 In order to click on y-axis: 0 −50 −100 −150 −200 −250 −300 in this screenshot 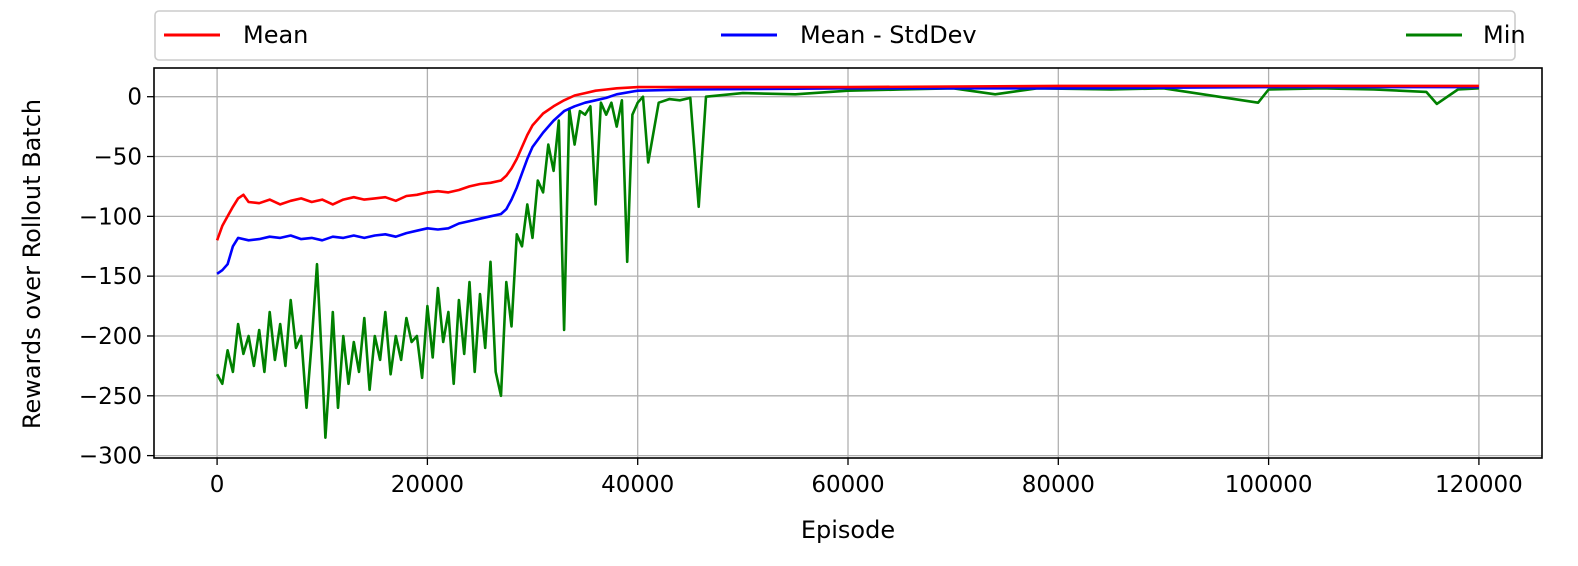, I will do `click(116, 277)`.